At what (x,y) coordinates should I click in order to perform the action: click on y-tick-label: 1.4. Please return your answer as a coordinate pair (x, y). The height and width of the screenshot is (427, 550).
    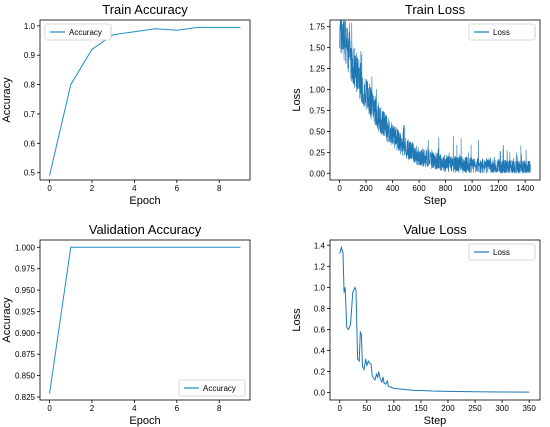
    Looking at the image, I should click on (320, 245).